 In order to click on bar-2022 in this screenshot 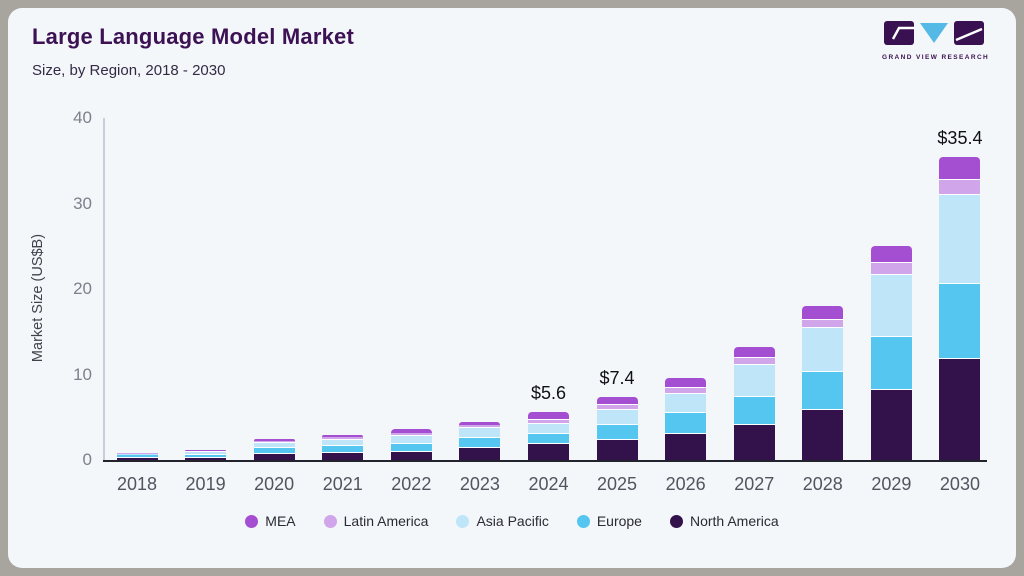, I will do `click(411, 444)`.